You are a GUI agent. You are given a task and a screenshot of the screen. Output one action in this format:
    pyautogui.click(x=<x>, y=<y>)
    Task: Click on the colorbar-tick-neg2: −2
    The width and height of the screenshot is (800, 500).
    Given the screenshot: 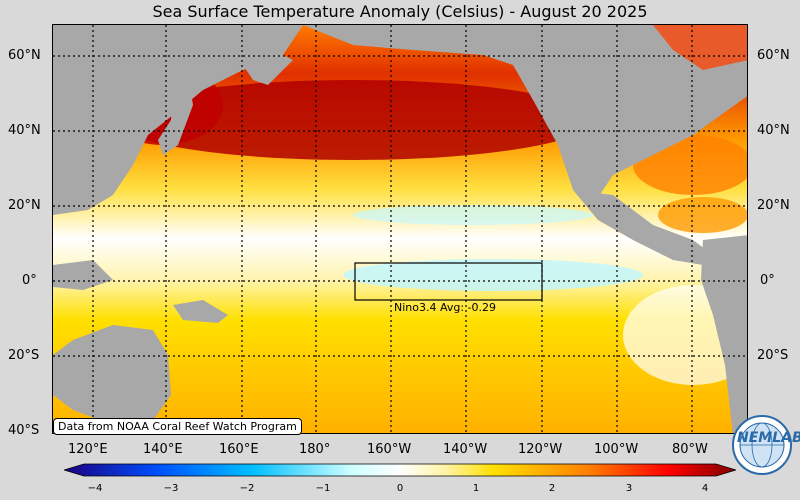 What is the action you would take?
    pyautogui.click(x=247, y=488)
    